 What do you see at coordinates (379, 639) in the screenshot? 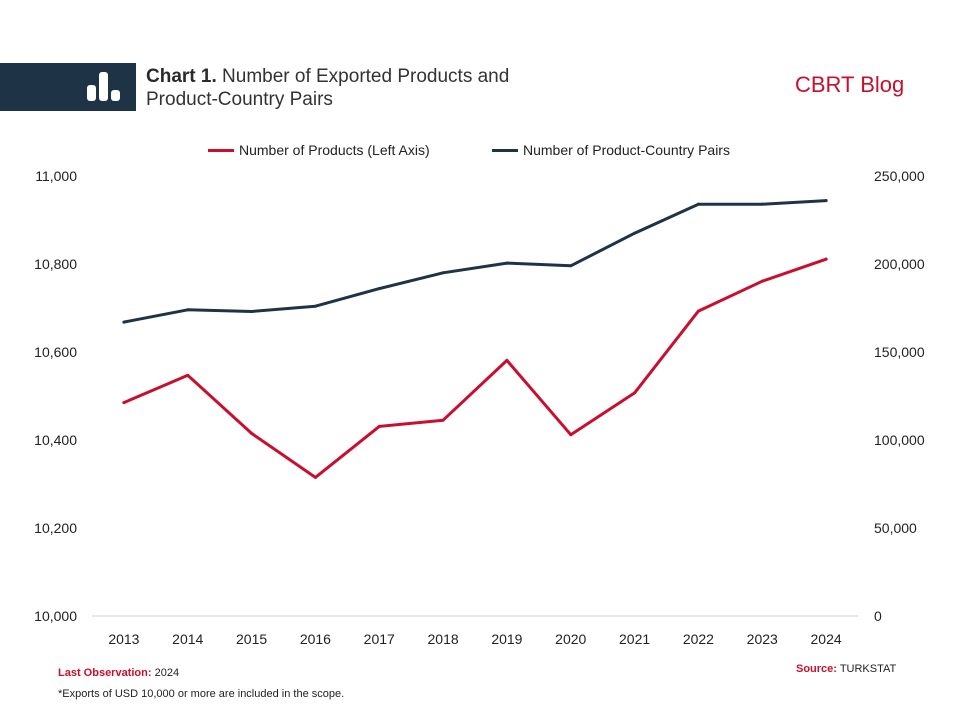
I see `x-axis-tick-label: 2017` at bounding box center [379, 639].